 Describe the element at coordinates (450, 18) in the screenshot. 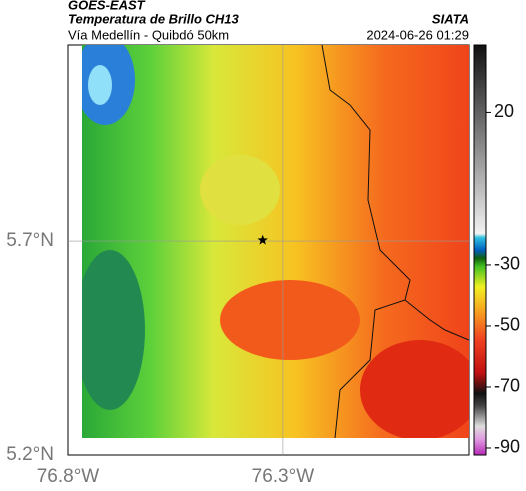

I see `brand: SIATA` at that location.